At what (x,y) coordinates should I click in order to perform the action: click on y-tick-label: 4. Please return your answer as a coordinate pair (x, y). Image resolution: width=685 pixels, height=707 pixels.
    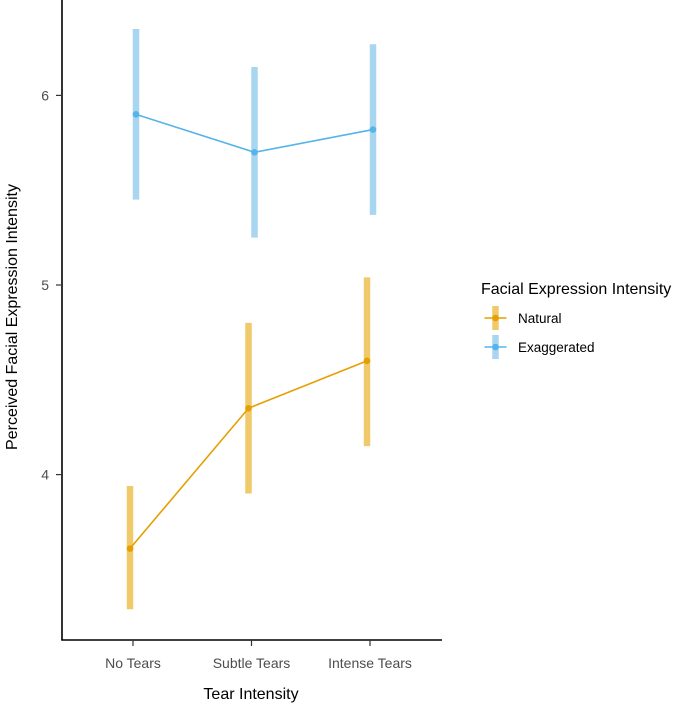
    Looking at the image, I should click on (45, 475).